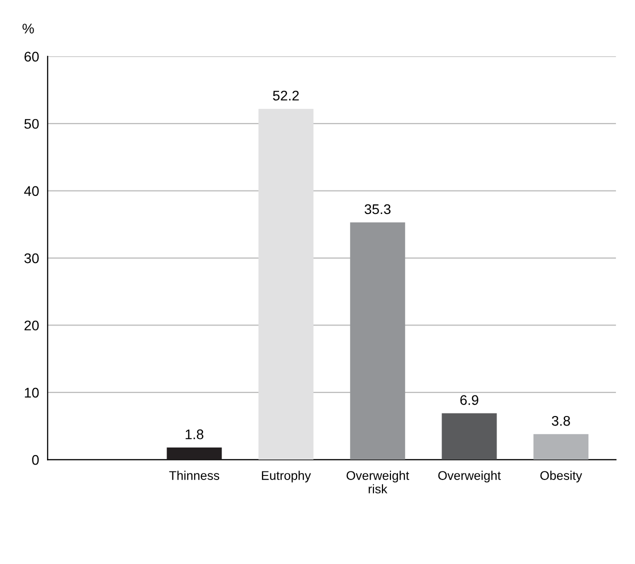  Describe the element at coordinates (469, 400) in the screenshot. I see `data-label: 6.9` at that location.